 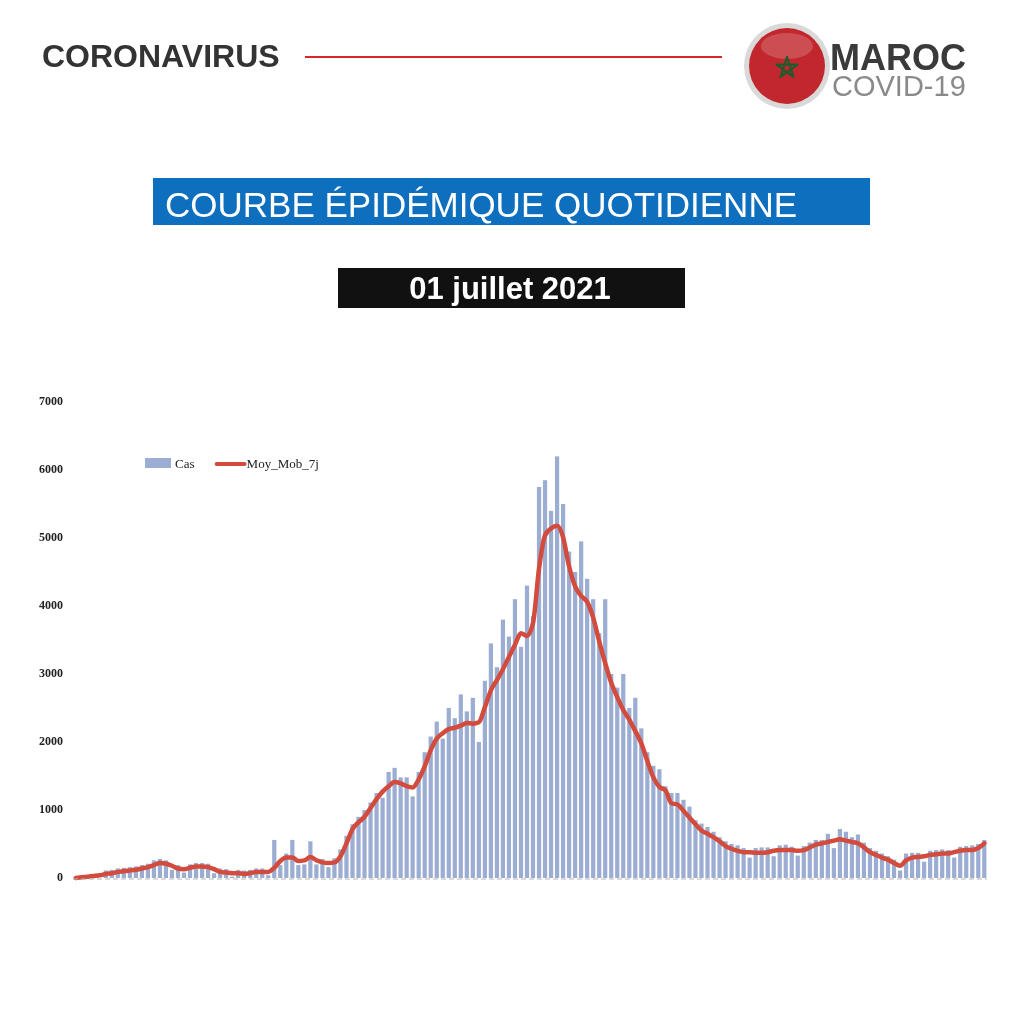 I want to click on y-tick-label: 3000, so click(x=51, y=672).